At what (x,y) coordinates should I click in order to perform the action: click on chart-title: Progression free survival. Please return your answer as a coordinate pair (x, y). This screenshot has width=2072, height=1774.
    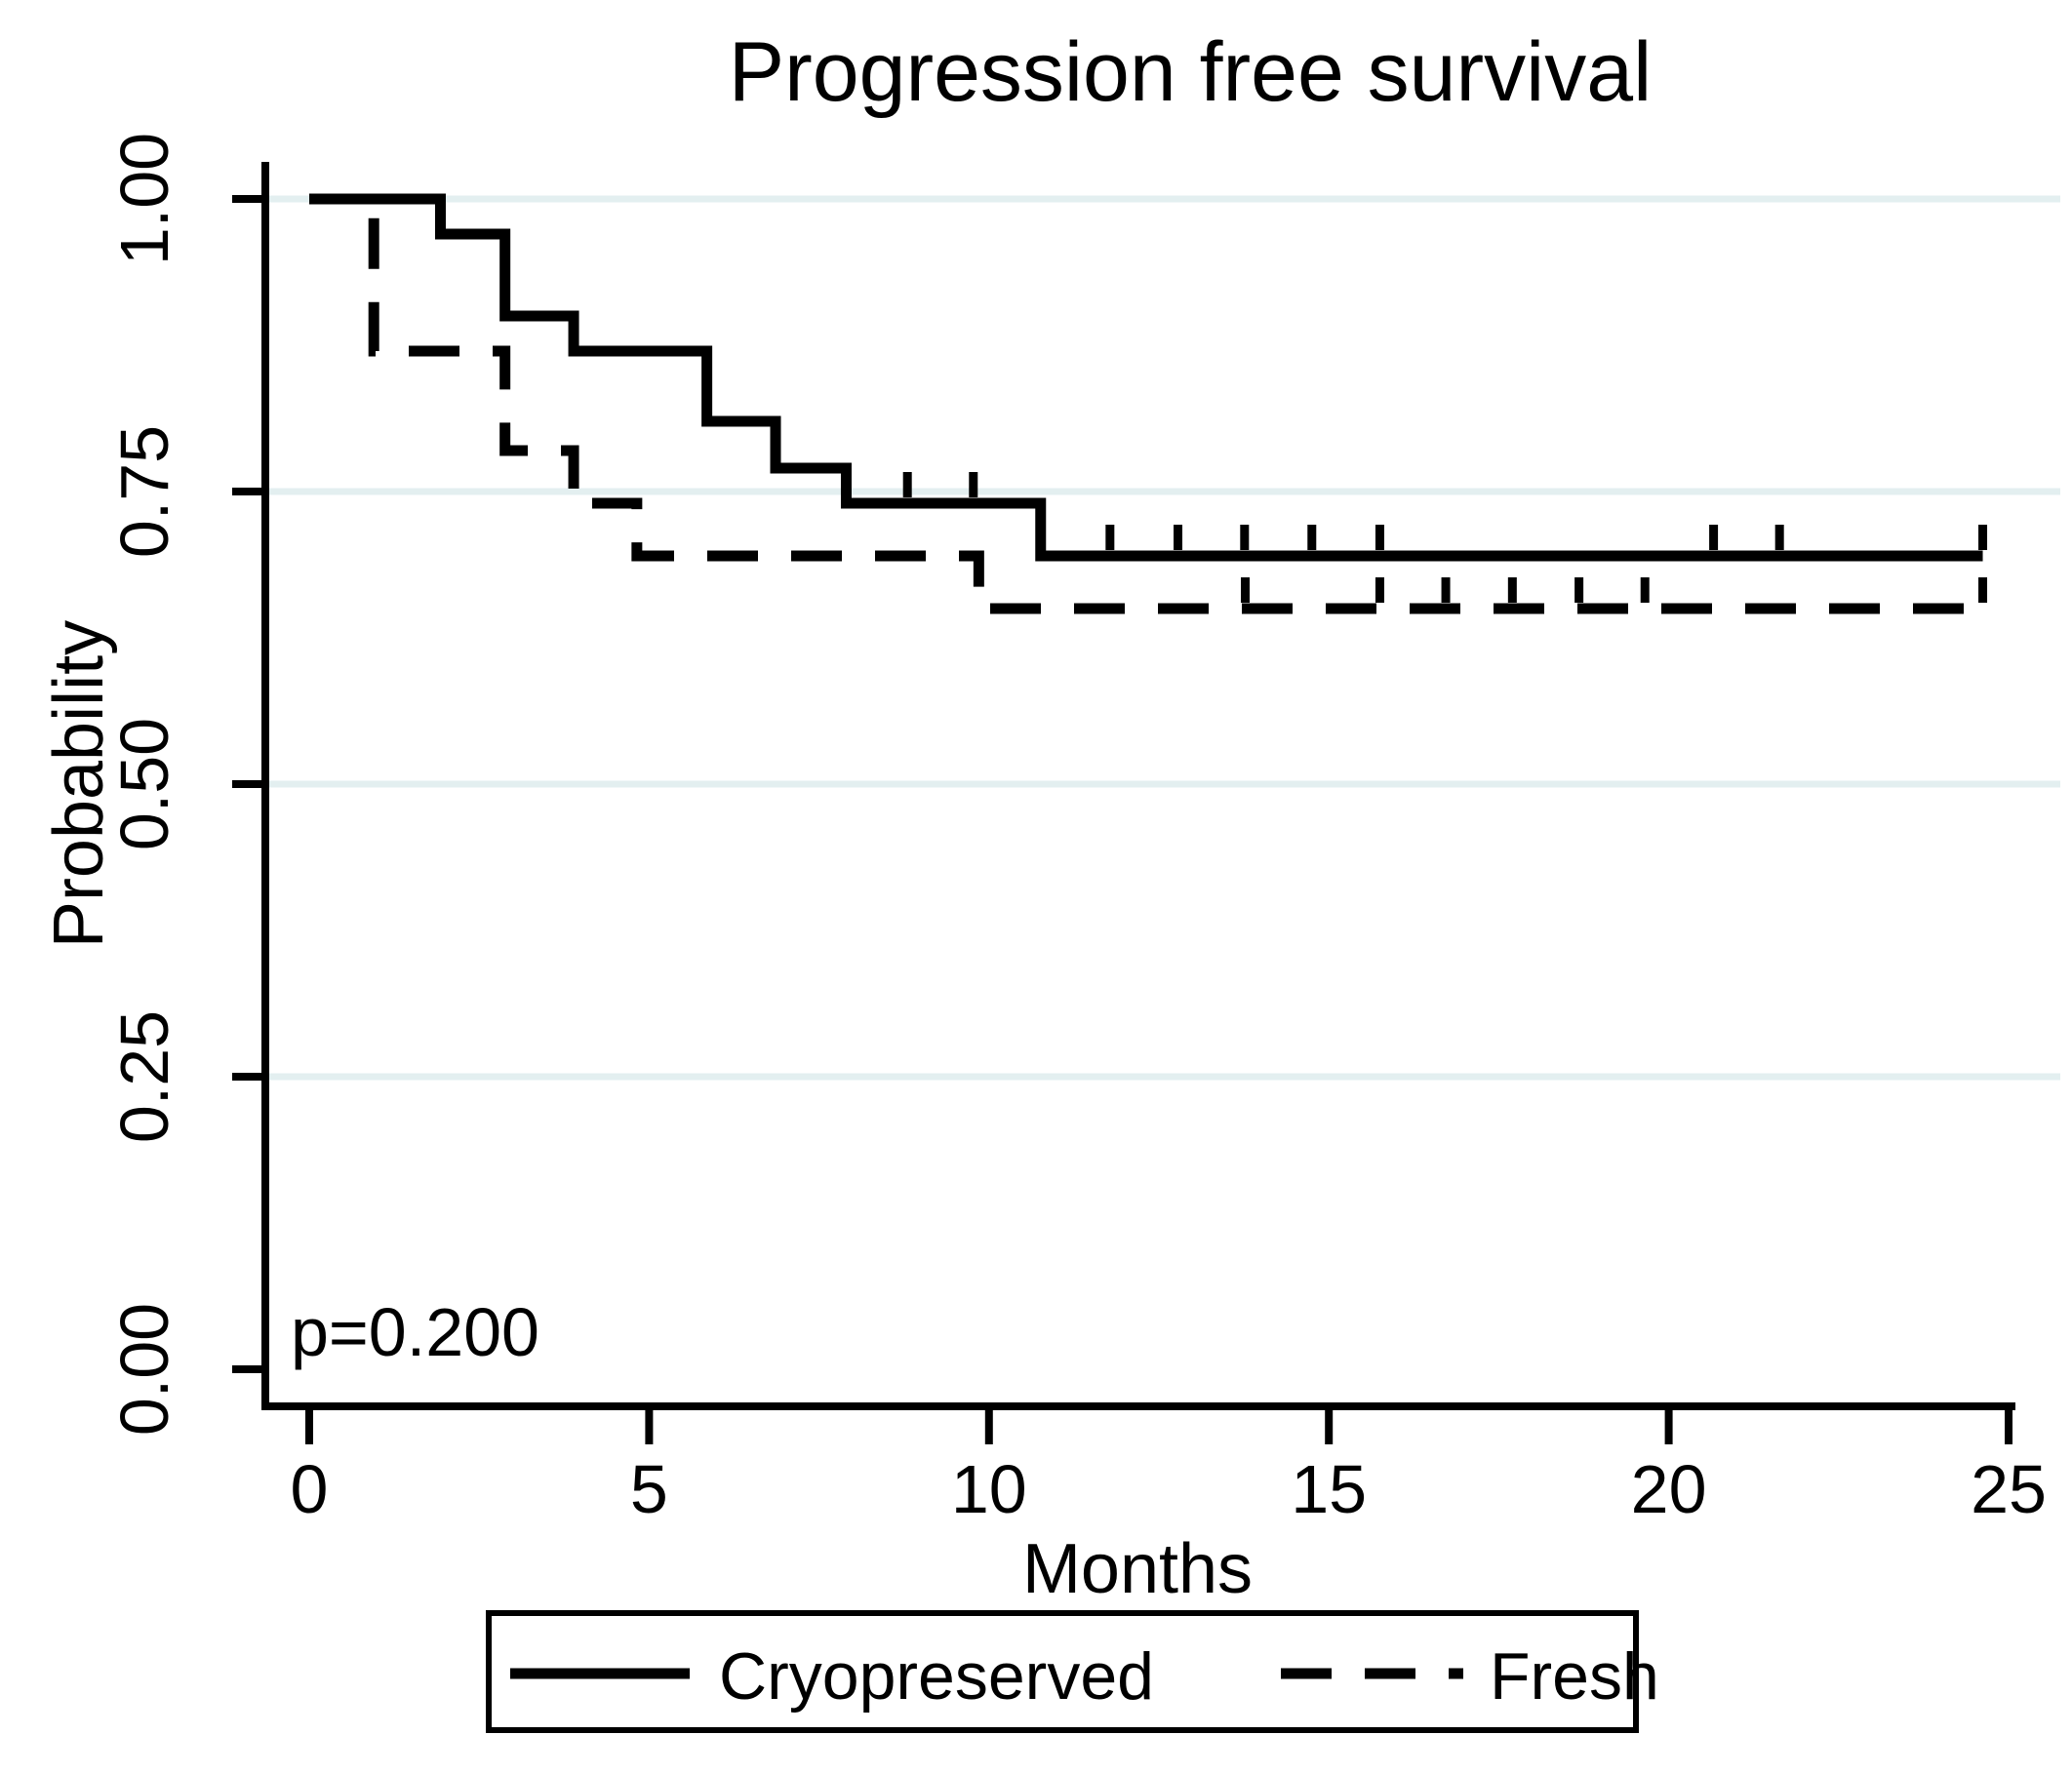
    Looking at the image, I should click on (1190, 72).